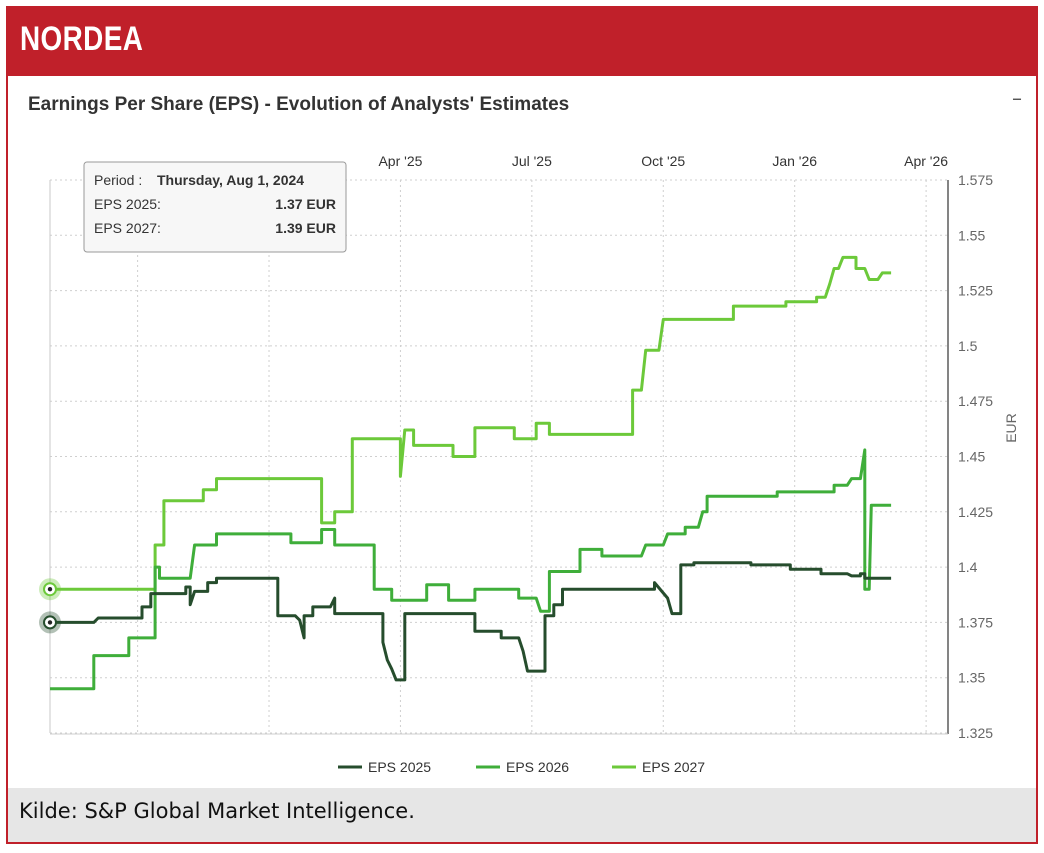  I want to click on header-banner: NORDEA, so click(522, 42).